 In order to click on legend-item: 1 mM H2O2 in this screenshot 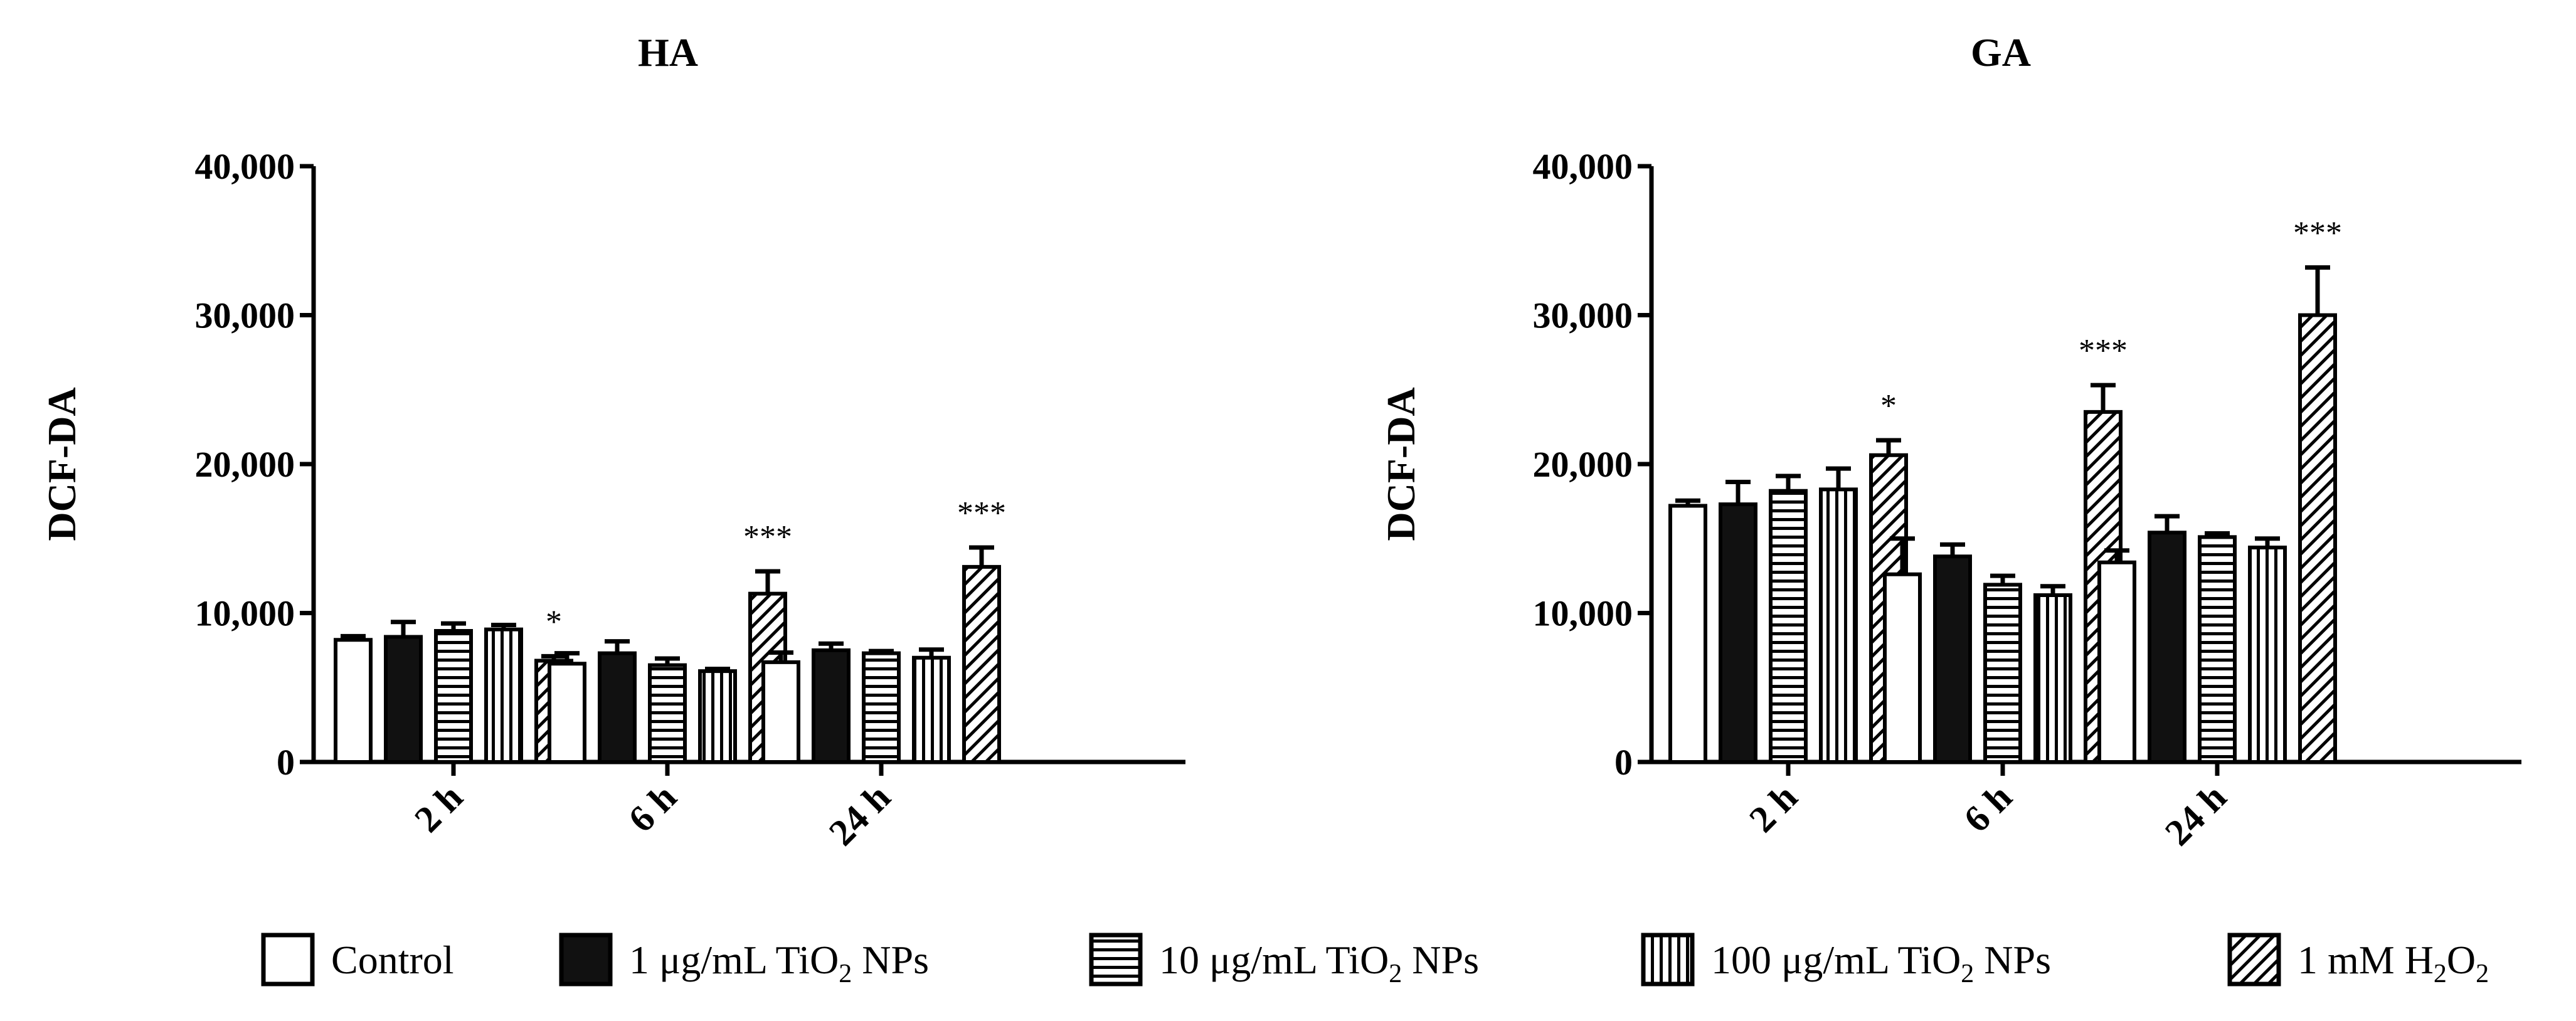, I will do `click(2358, 960)`.